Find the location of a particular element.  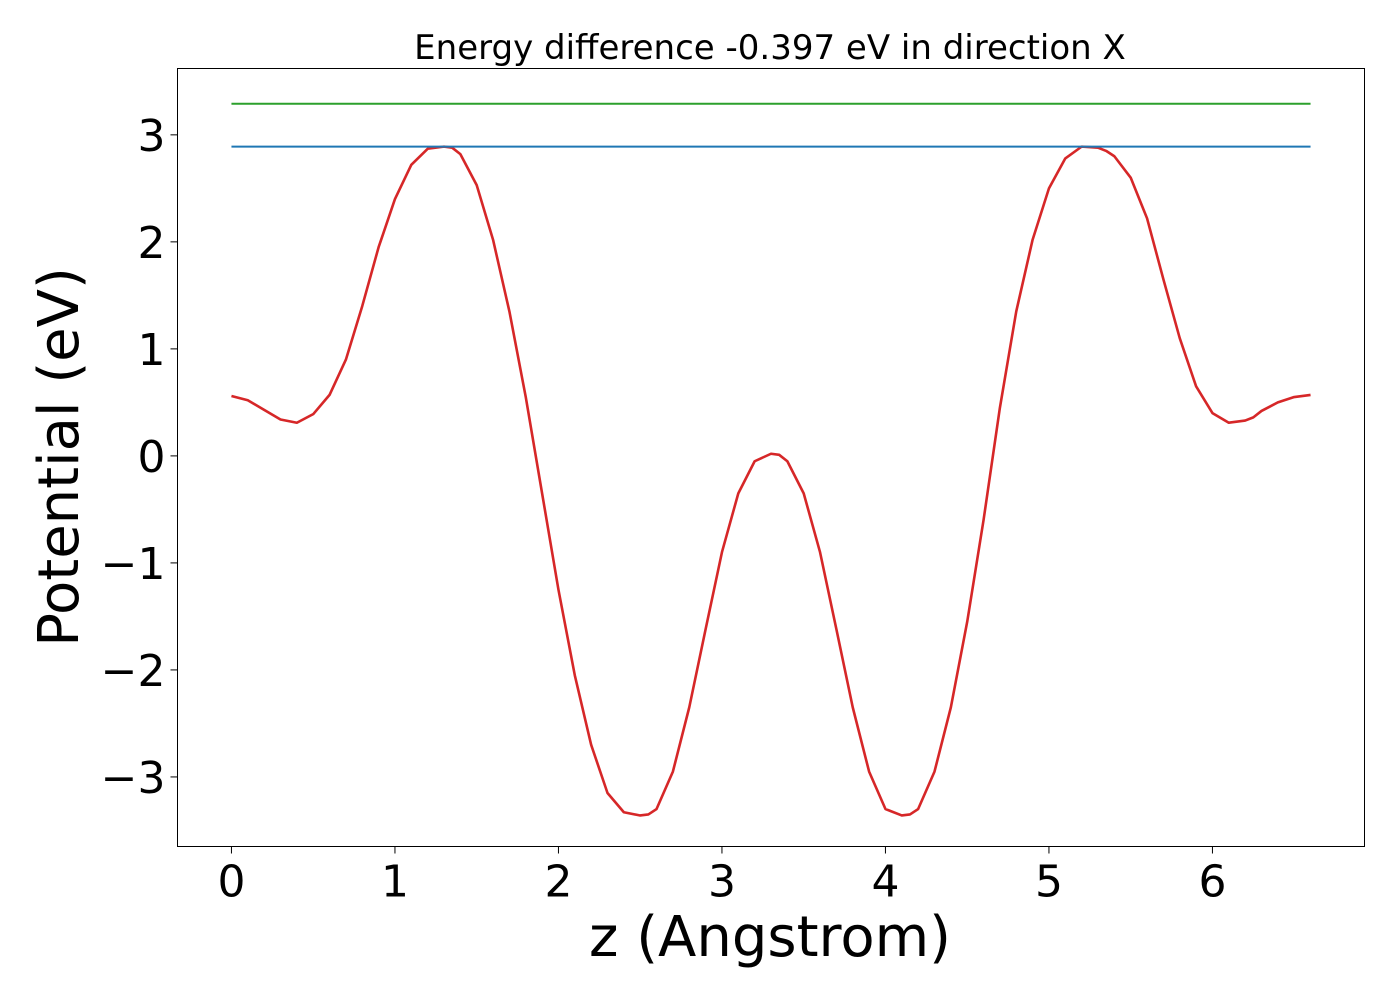

y-tick-label: 1 is located at coordinates (152, 350).